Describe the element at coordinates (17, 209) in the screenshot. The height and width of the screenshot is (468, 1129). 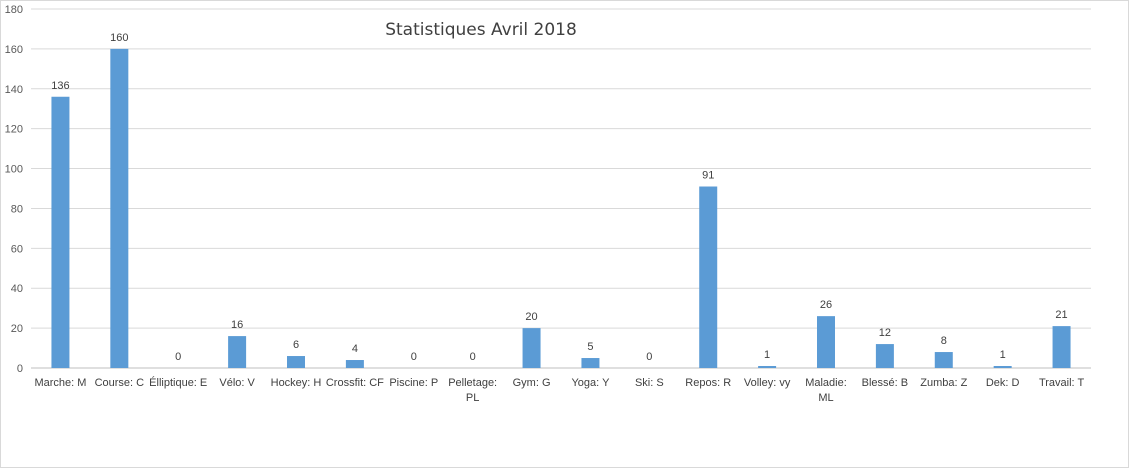
I see `y-tick-label: 80` at that location.